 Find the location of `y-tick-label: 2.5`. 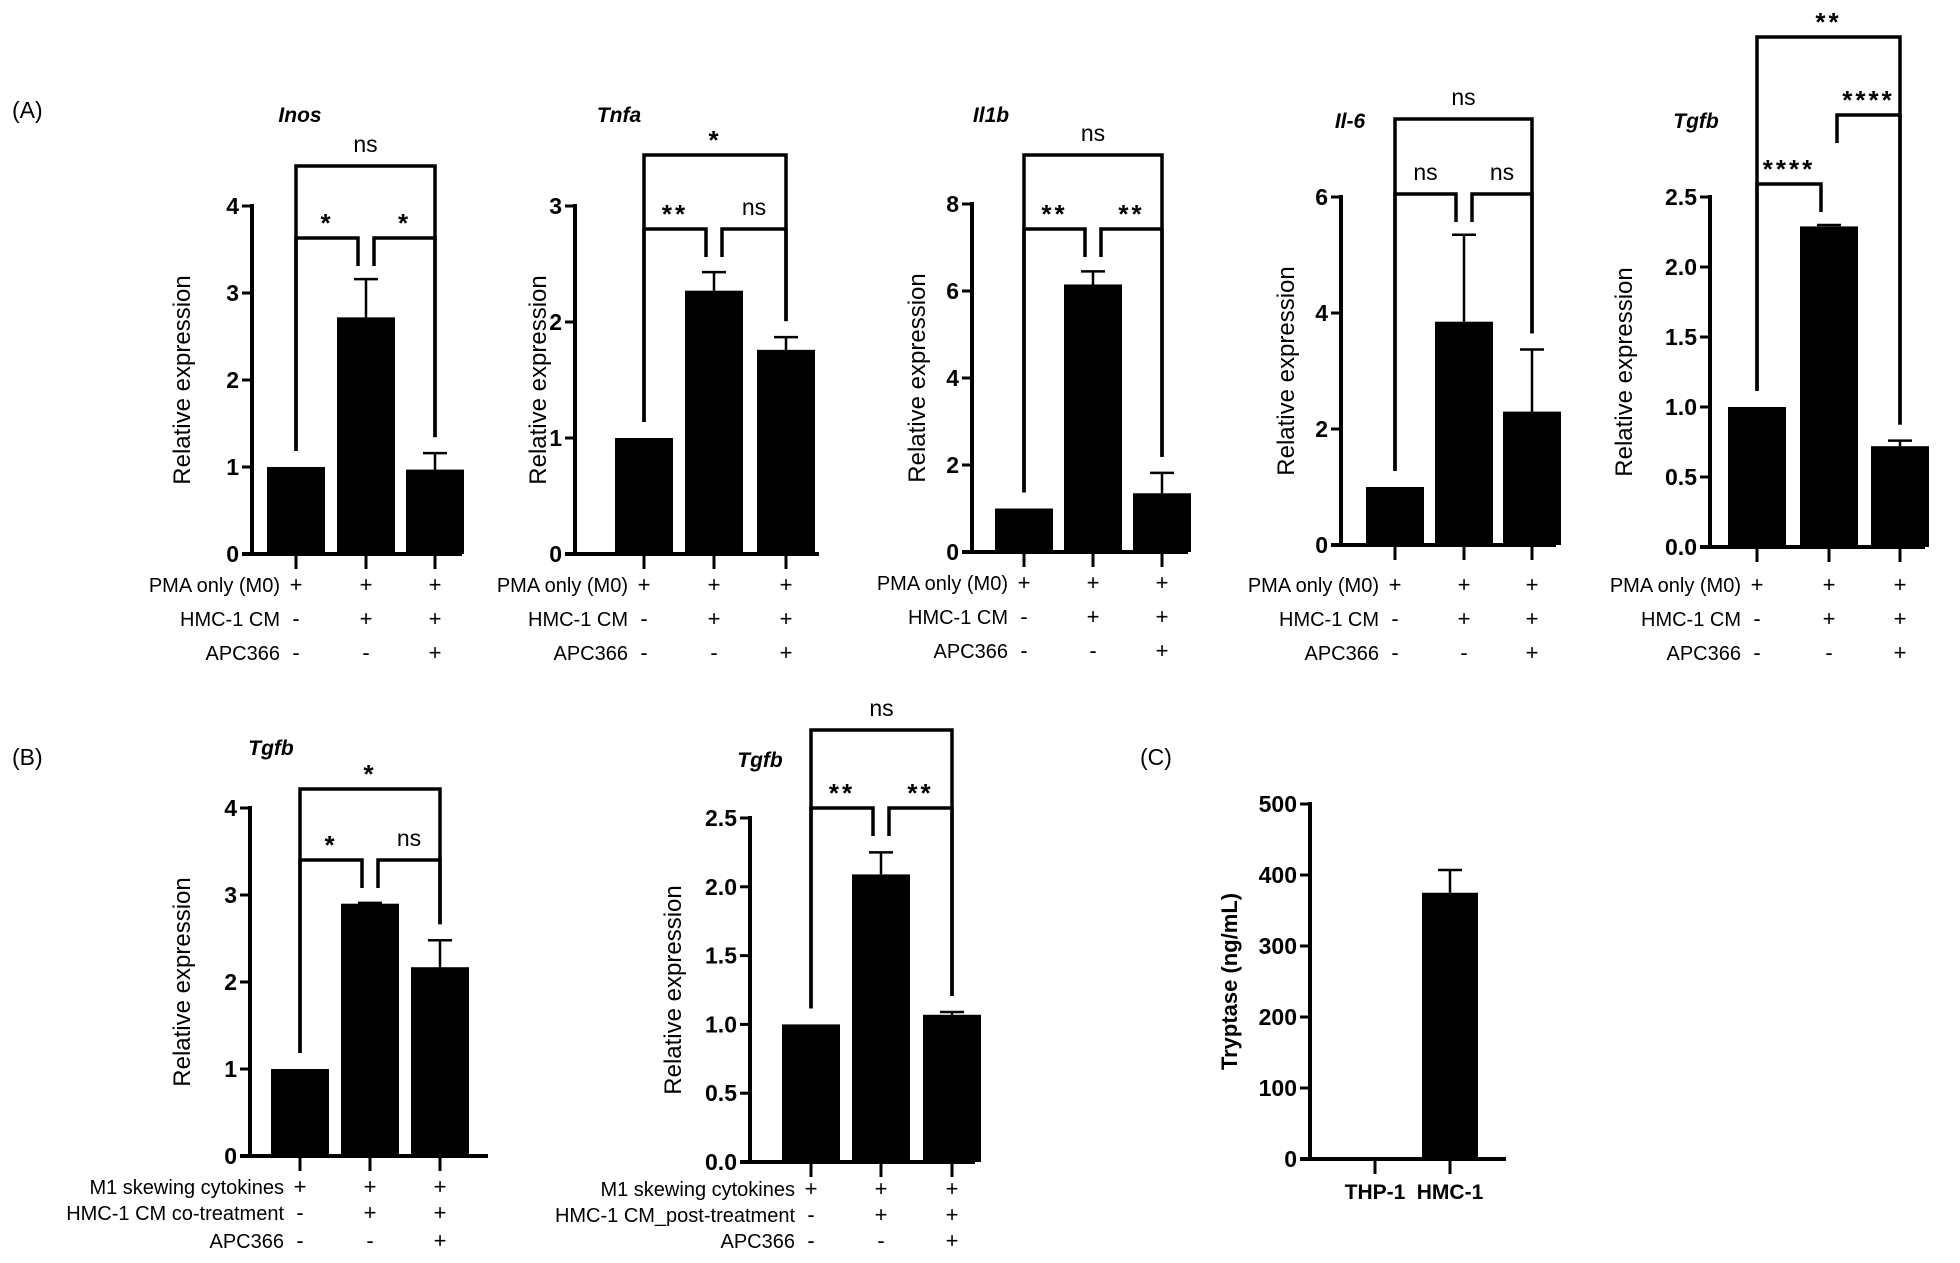

y-tick-label: 2.5 is located at coordinates (1681, 197).